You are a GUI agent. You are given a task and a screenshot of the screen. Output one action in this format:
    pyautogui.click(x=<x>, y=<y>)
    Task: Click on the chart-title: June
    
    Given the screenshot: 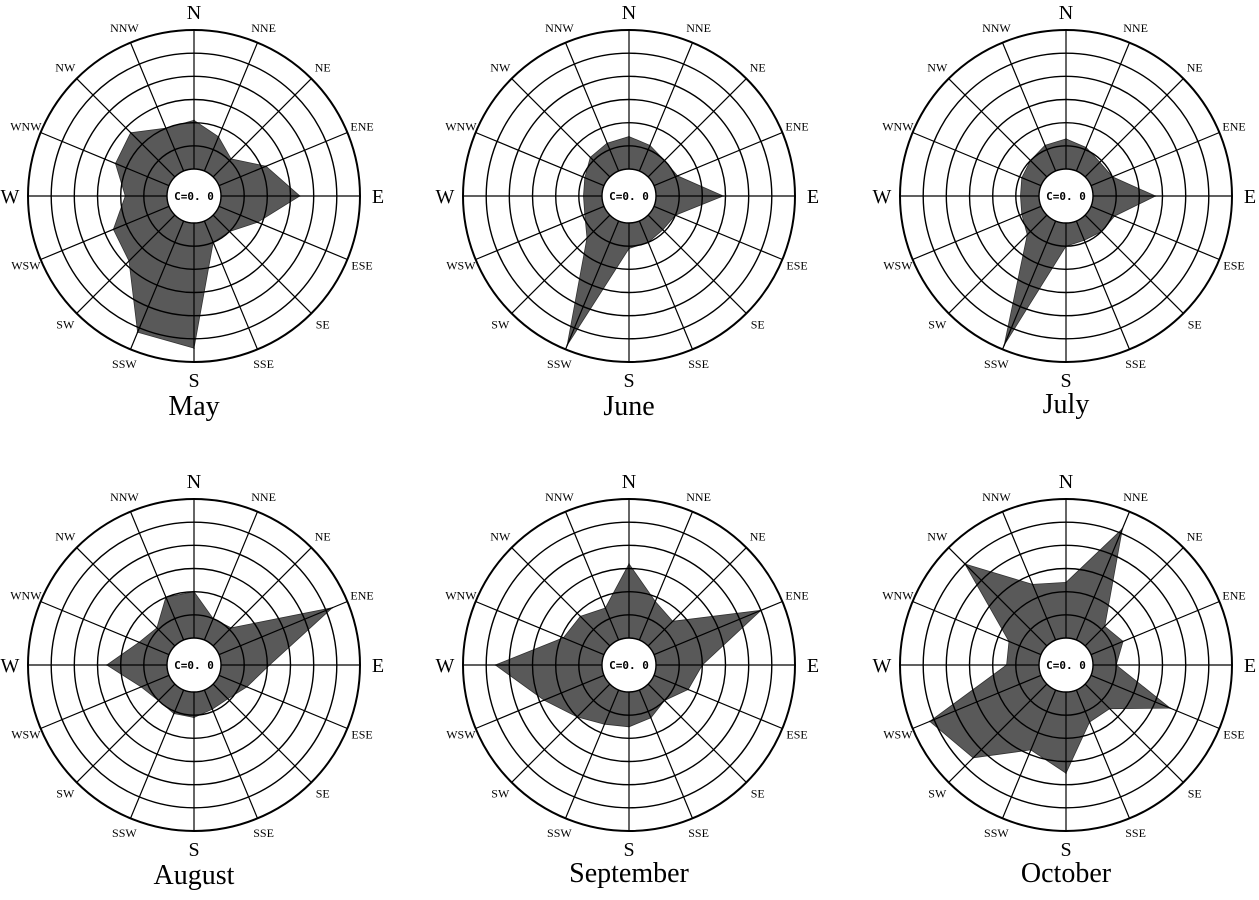 What is the action you would take?
    pyautogui.click(x=628, y=406)
    